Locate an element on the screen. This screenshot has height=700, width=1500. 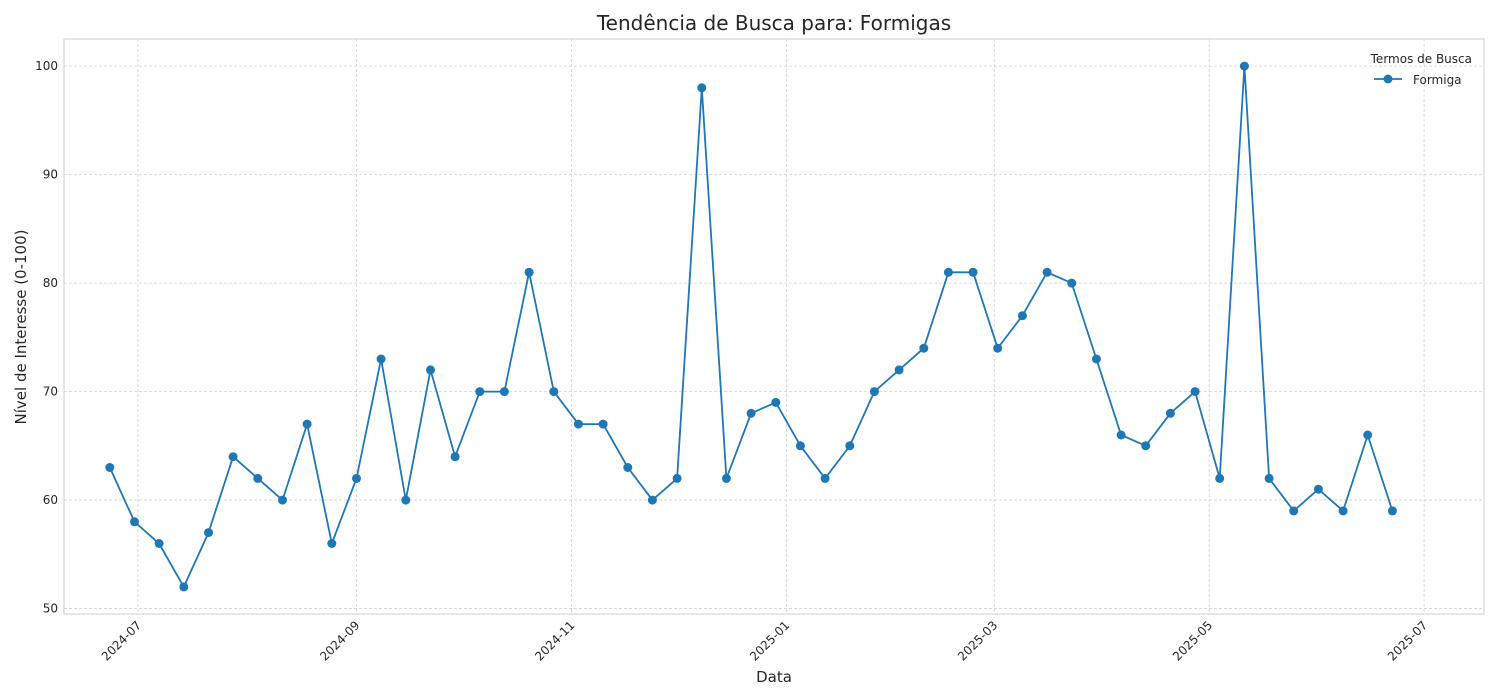
legend-title: Termos de Busca is located at coordinates (1421, 59).